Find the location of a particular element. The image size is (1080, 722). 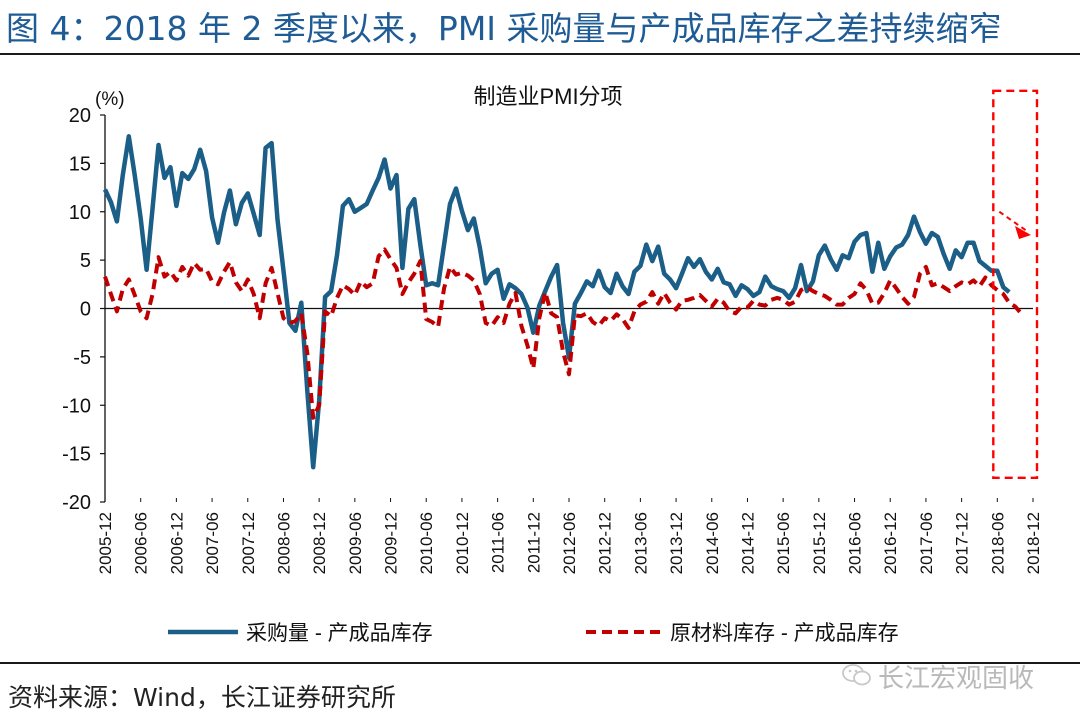

figure-title: 图 4：2018 年 2 季度以来，PMI 采购量与产成品库存之差持续缩窄 is located at coordinates (504, 28).